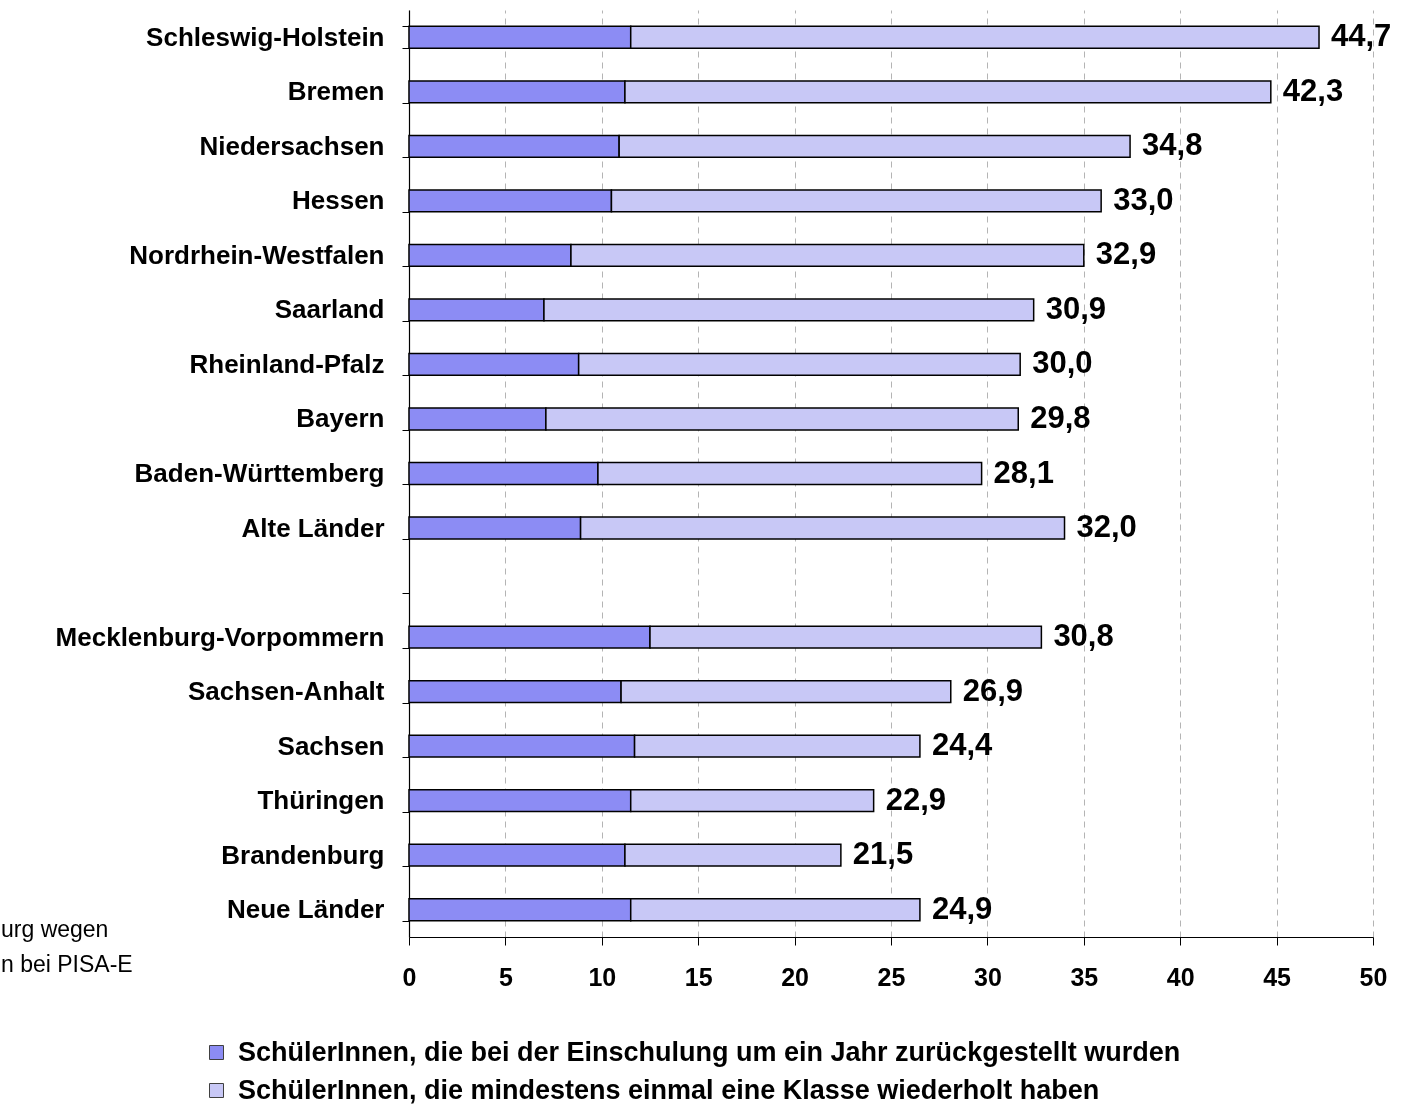 The width and height of the screenshot is (1416, 1108). Describe the element at coordinates (1084, 976) in the screenshot. I see `x-tick-label: 35` at that location.